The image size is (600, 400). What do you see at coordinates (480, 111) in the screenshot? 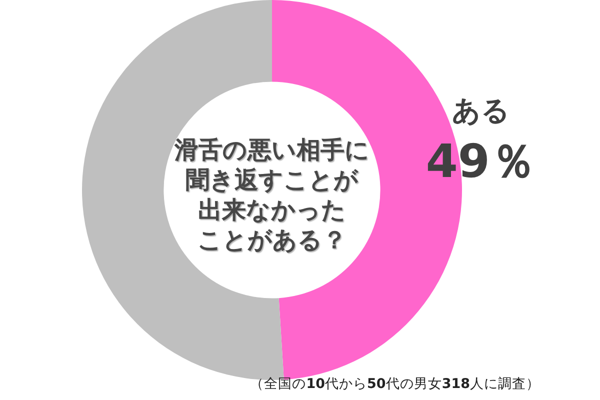
I see `slice-label: ある` at bounding box center [480, 111].